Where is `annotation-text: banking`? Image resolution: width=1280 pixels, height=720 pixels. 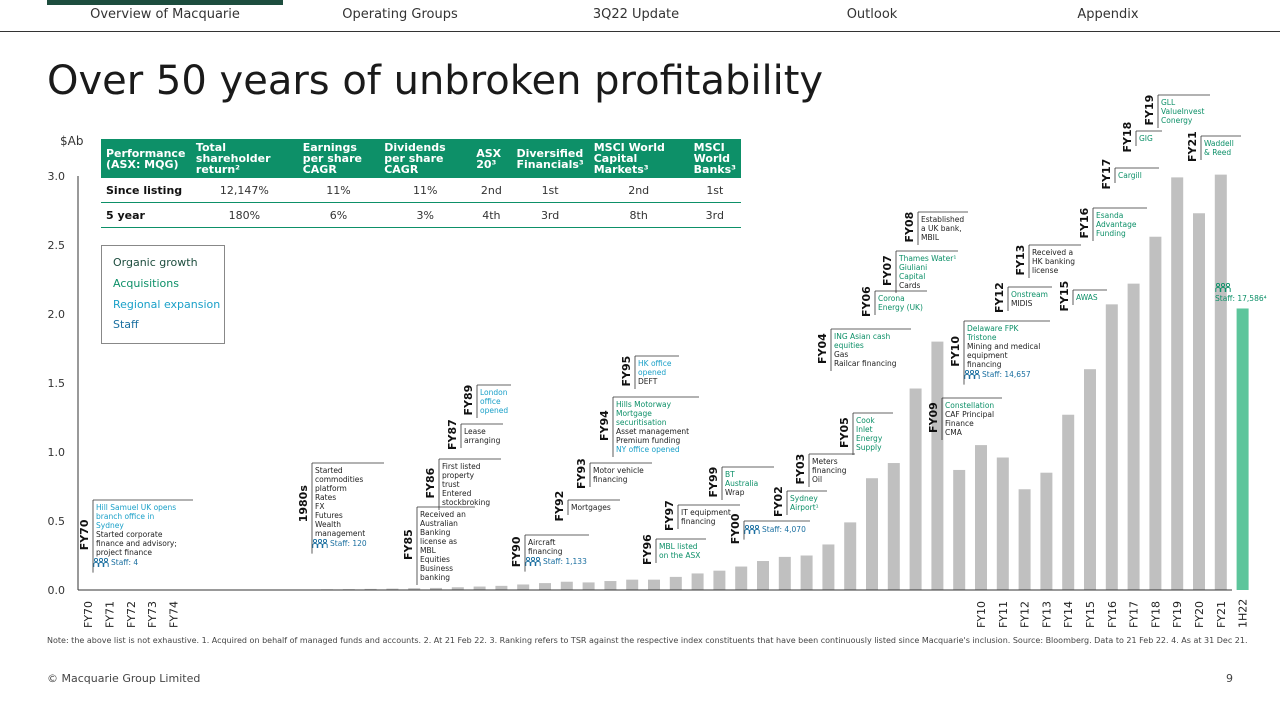 annotation-text: banking is located at coordinates (435, 577).